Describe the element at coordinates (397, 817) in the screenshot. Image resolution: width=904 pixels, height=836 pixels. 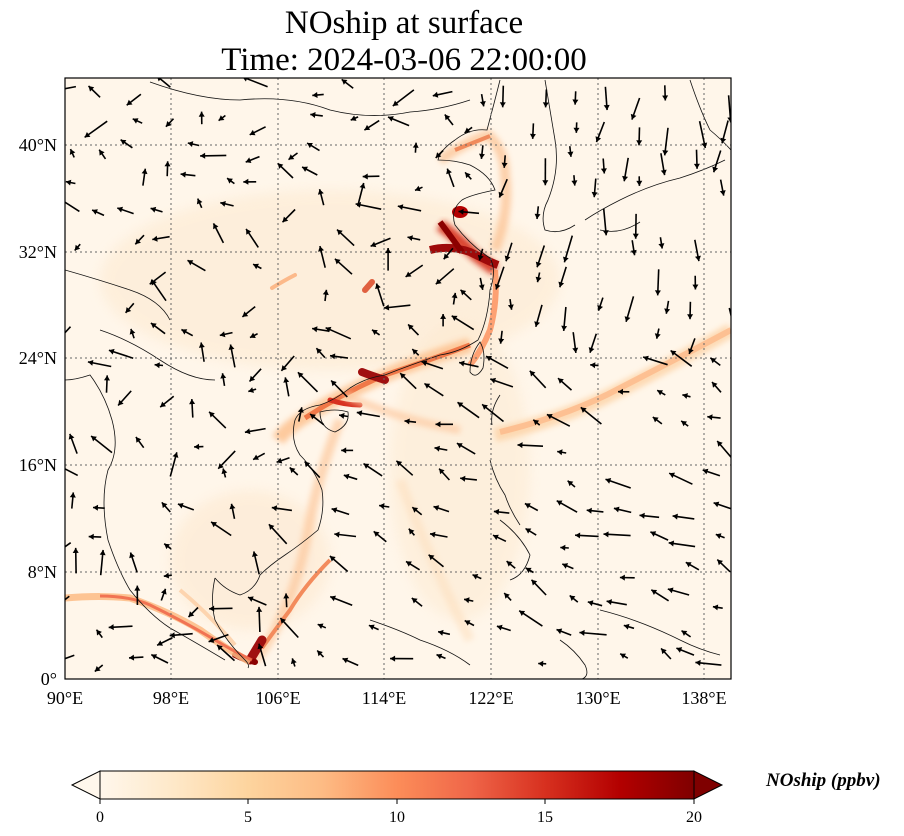
I see `colorbar-tick-label: 10` at that location.